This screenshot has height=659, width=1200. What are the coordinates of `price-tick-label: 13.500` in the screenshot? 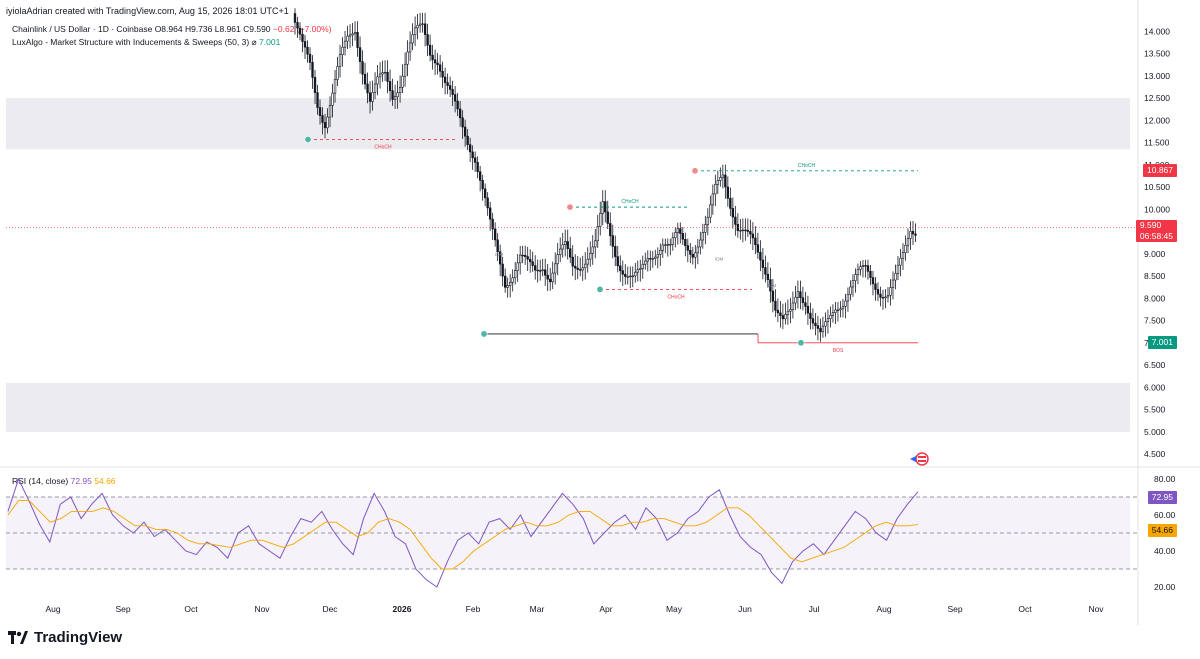 It's located at (1157, 54).